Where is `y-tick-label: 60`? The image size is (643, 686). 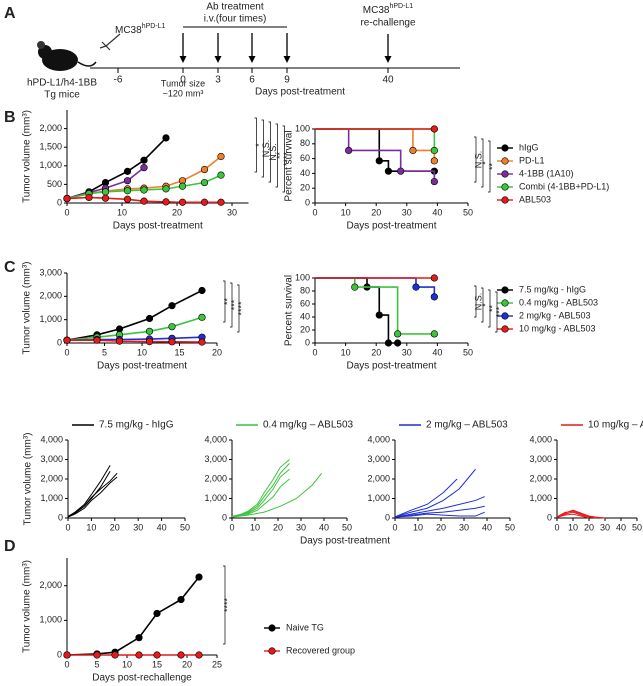
y-tick-label: 60 is located at coordinates (305, 158).